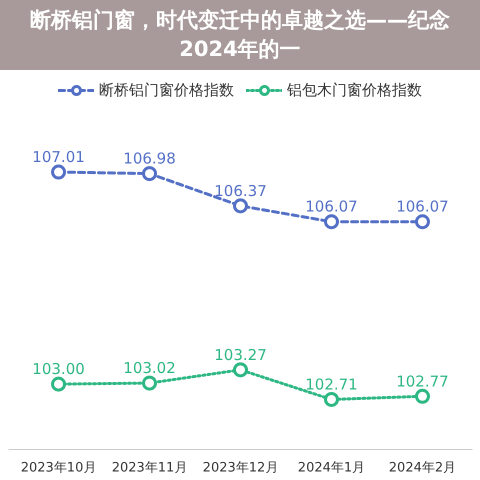 This screenshot has width=480, height=480. Describe the element at coordinates (58, 468) in the screenshot. I see `x-tick-label: 2023年10月` at that location.